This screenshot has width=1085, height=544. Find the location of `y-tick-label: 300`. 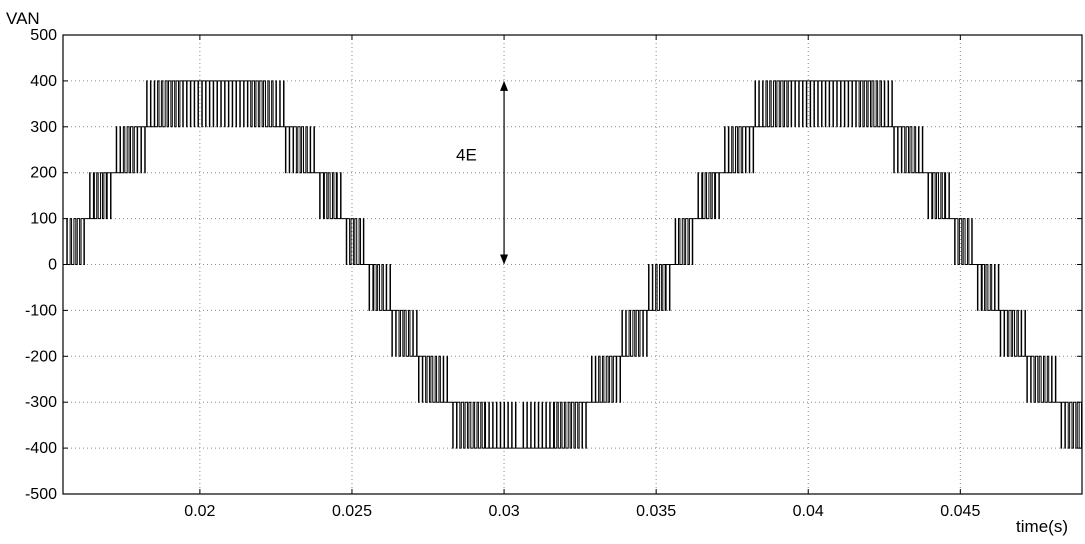

y-tick-label: 300 is located at coordinates (43, 127).